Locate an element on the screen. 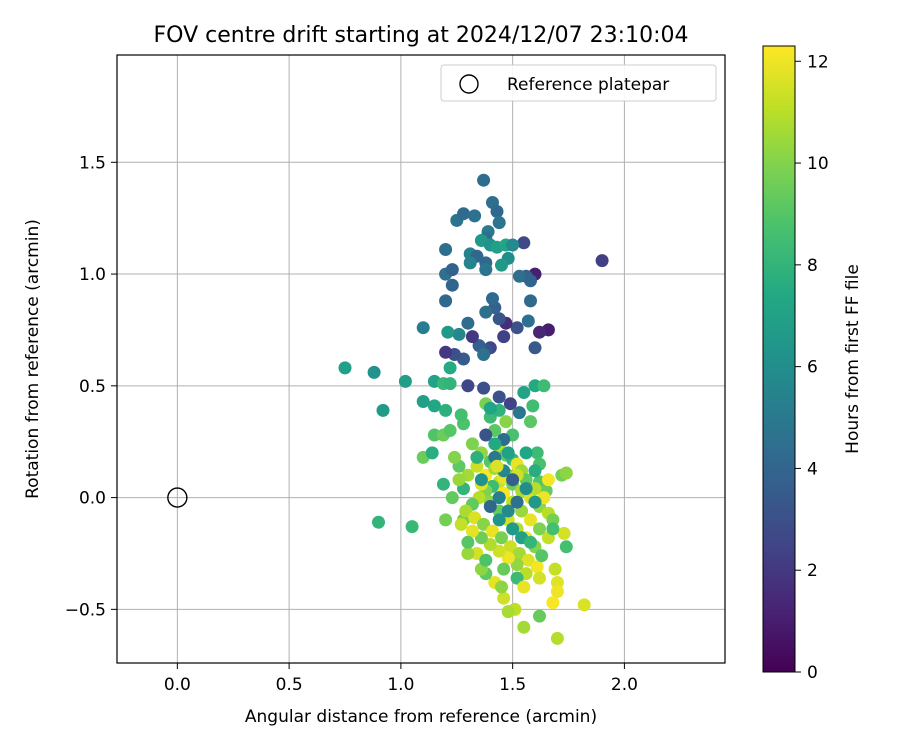  colorbar-tick-label: 2 is located at coordinates (812, 571).